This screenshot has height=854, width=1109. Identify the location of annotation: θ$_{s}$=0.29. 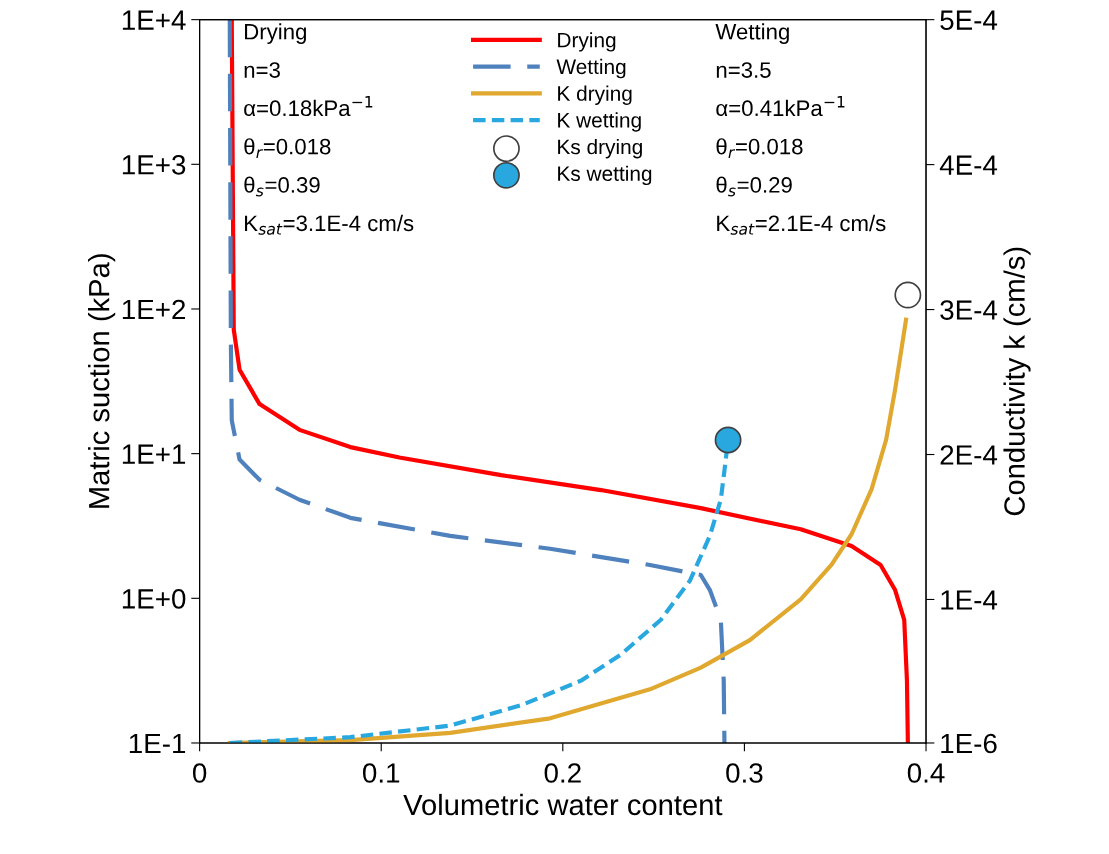
(754, 186).